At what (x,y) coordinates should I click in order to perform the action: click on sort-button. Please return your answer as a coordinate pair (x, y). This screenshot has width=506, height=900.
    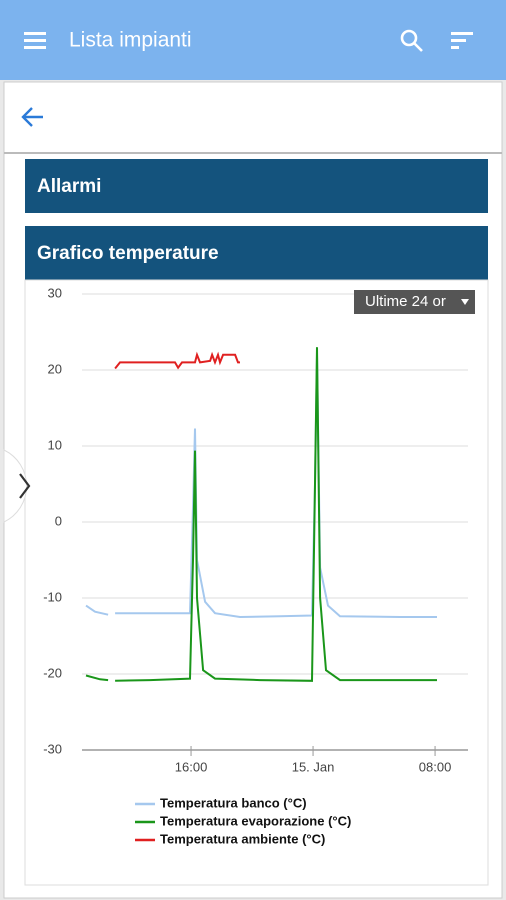
    Looking at the image, I should click on (462, 40).